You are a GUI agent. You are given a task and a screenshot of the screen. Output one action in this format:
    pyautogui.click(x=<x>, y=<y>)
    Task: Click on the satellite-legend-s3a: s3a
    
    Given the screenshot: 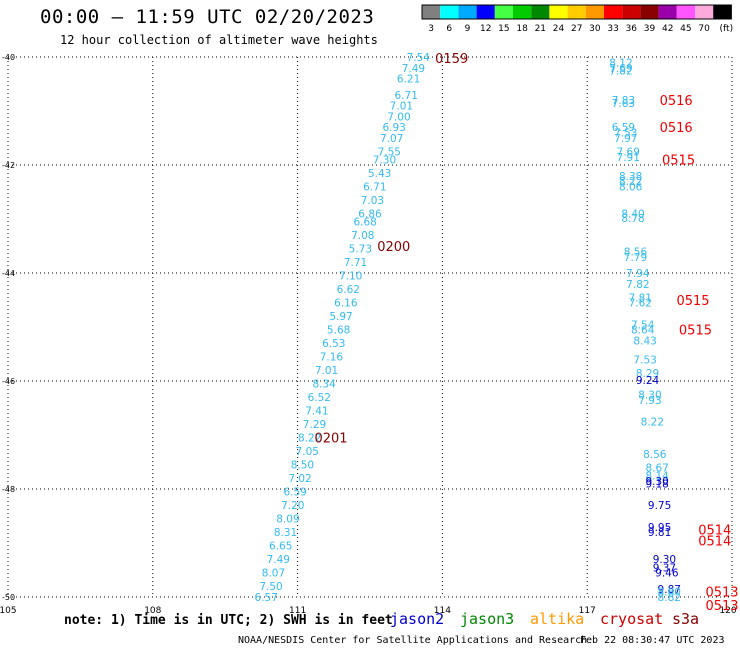 What is the action you would take?
    pyautogui.click(x=686, y=619)
    